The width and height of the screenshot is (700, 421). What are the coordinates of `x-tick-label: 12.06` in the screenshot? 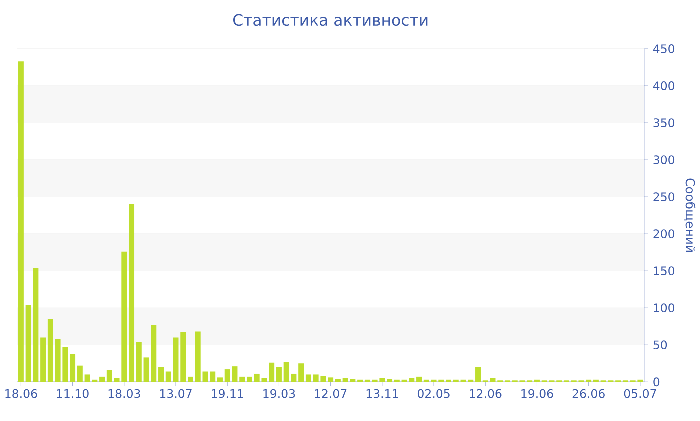 It's located at (486, 393).